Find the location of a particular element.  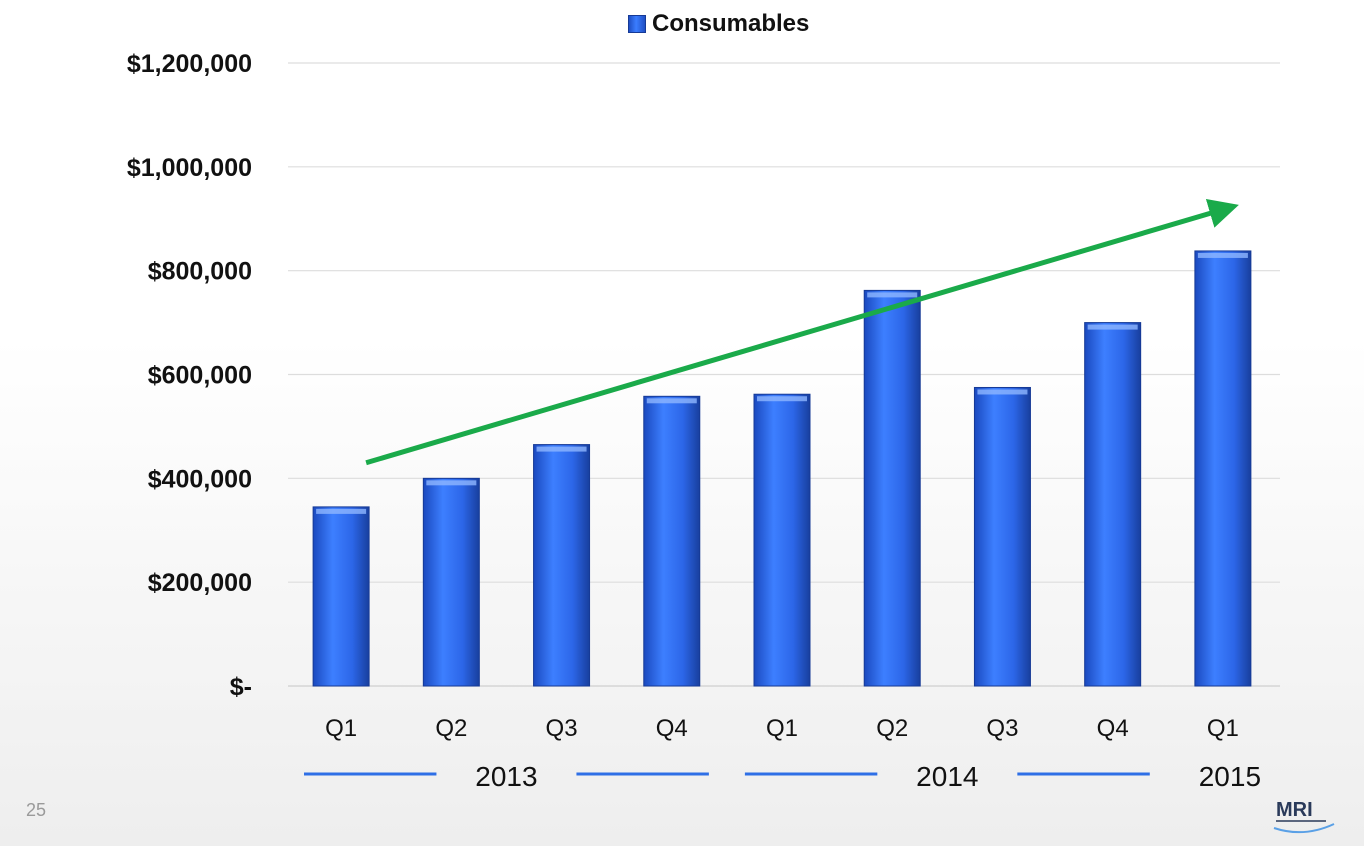

legend: Consumables is located at coordinates (718, 24).